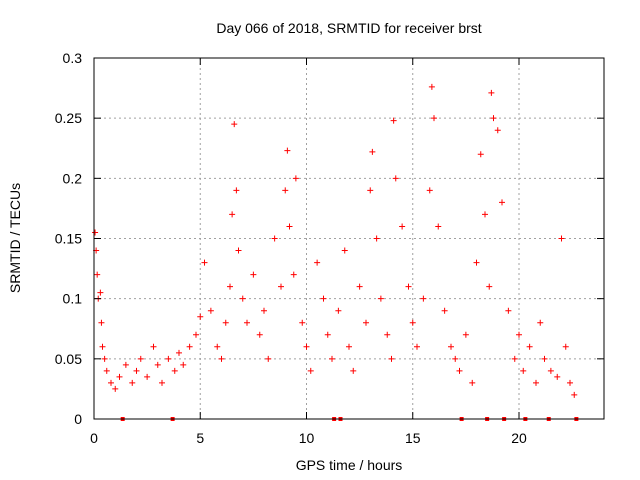 This screenshot has height=480, width=640. What do you see at coordinates (68, 359) in the screenshot?
I see `y-tick-label: 0.05` at bounding box center [68, 359].